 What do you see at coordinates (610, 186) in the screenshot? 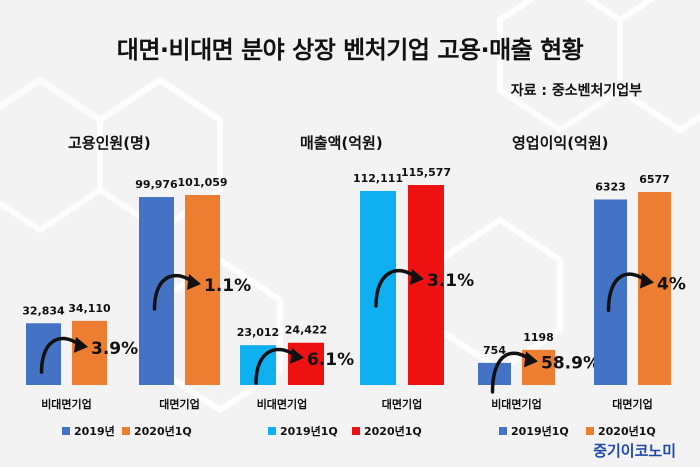
I see `value-label: 6323` at bounding box center [610, 186].